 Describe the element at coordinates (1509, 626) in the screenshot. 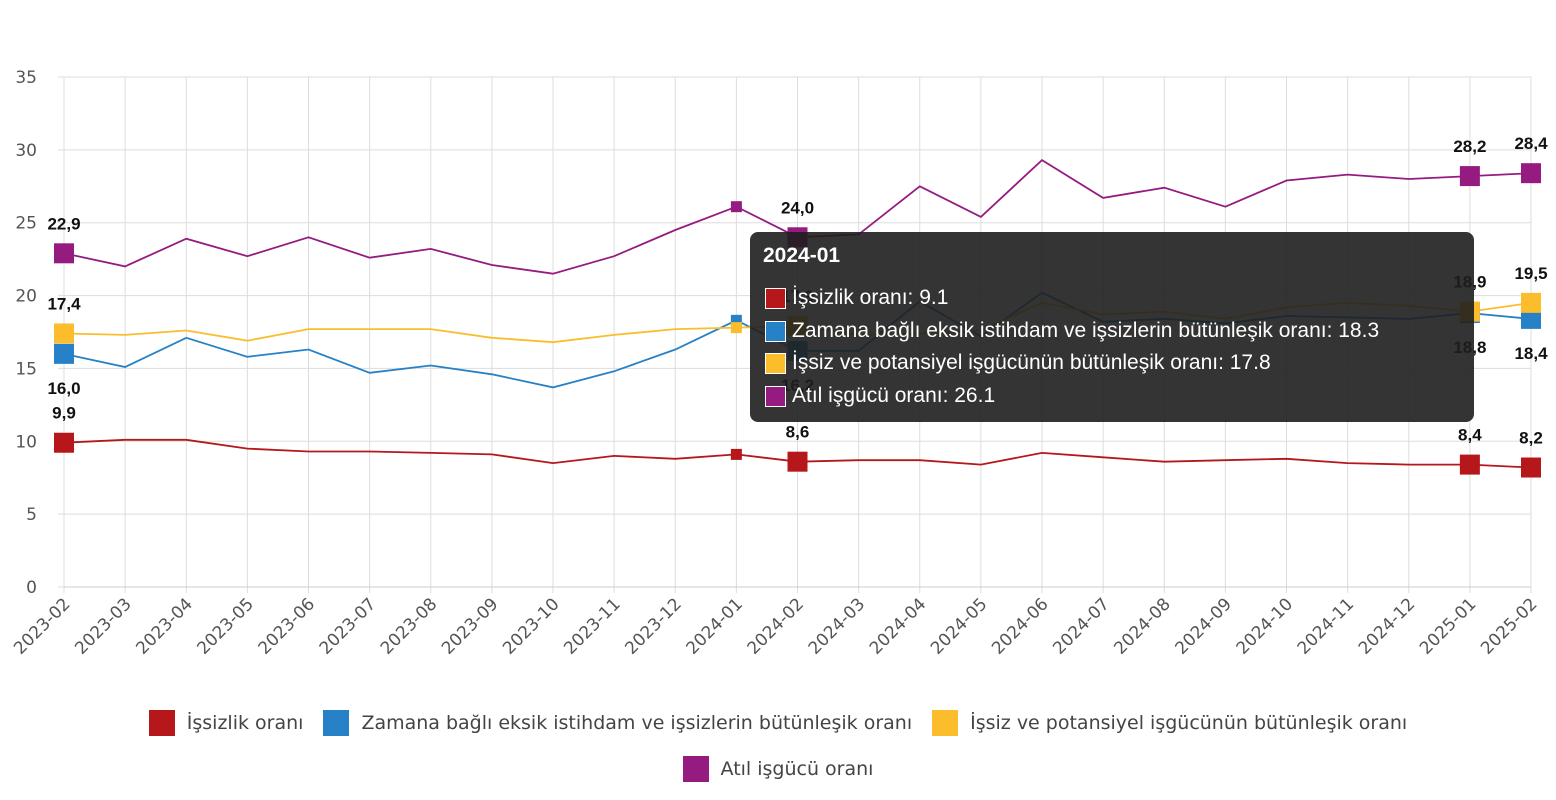

I see `x-tick-label: 2025-02` at that location.